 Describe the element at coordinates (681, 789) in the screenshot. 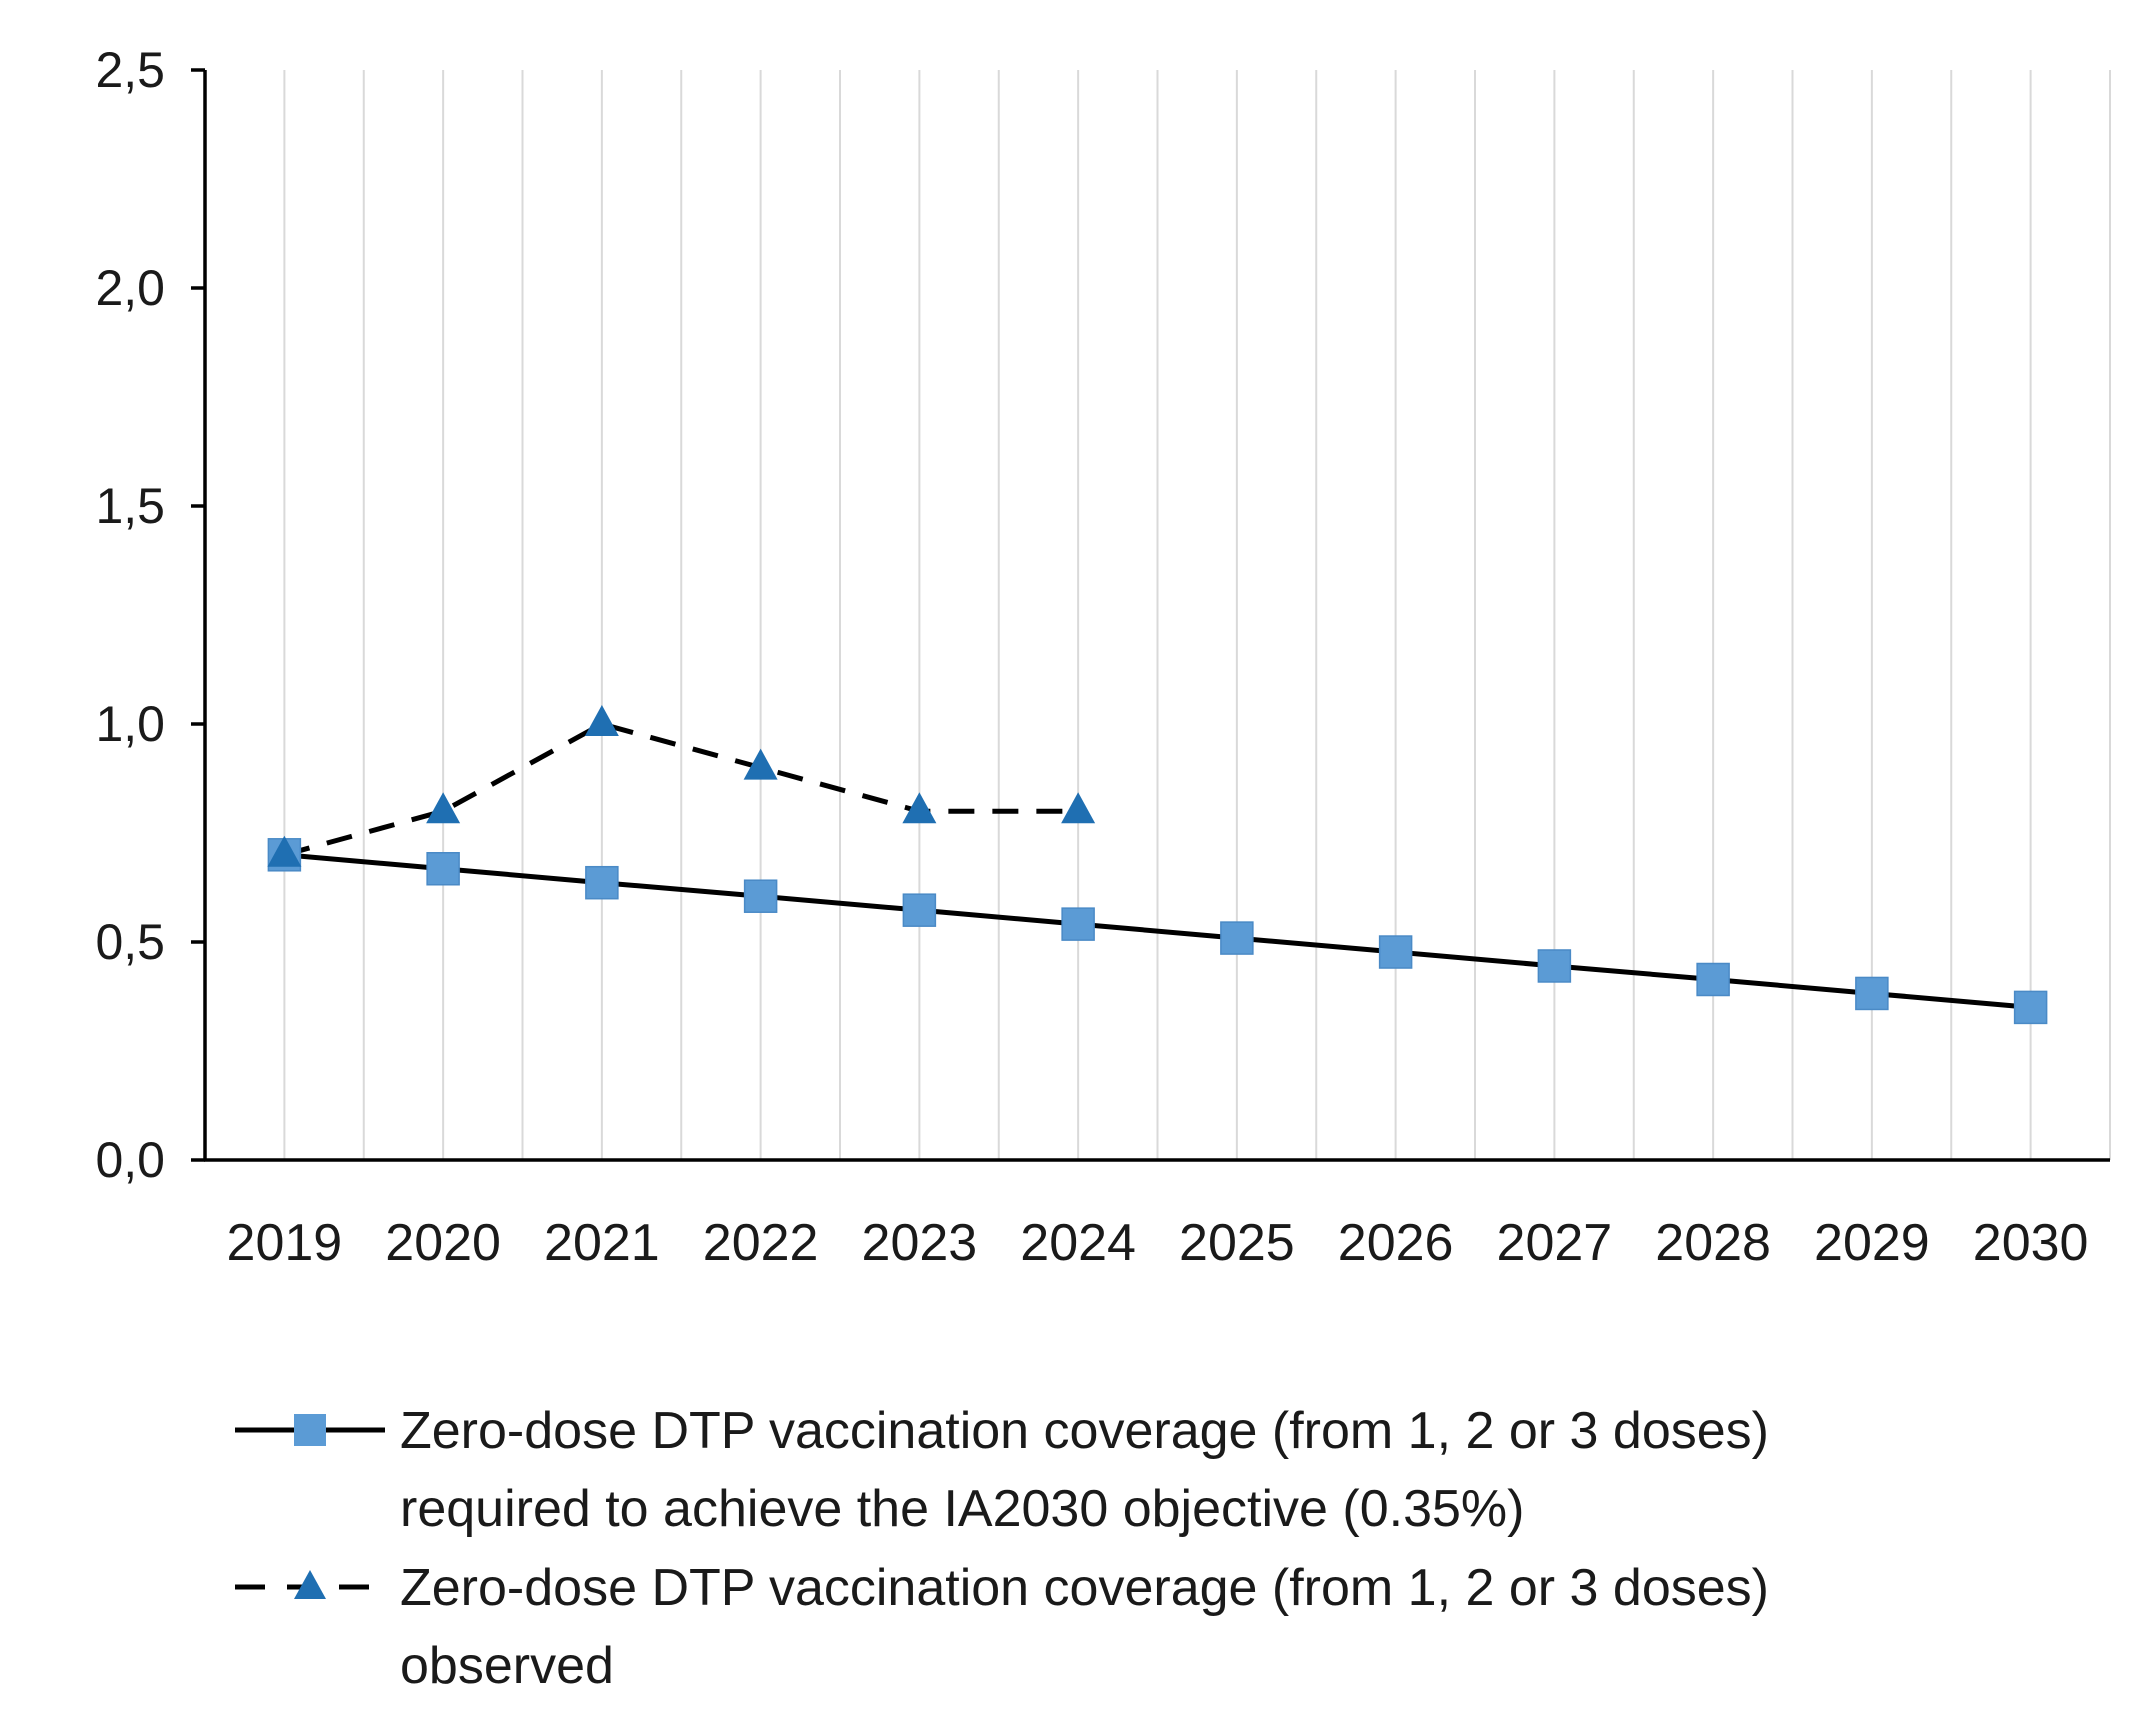

I see `series-line-observed` at that location.